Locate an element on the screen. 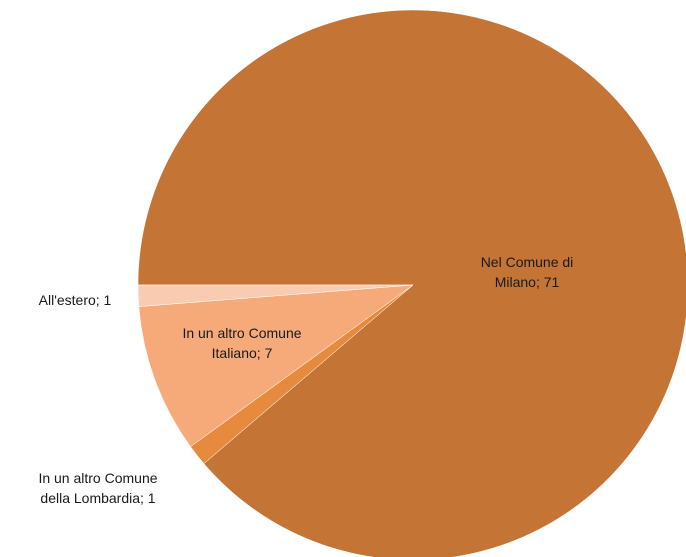  data-label: Nel Comune di Milano; 71 is located at coordinates (527, 272).